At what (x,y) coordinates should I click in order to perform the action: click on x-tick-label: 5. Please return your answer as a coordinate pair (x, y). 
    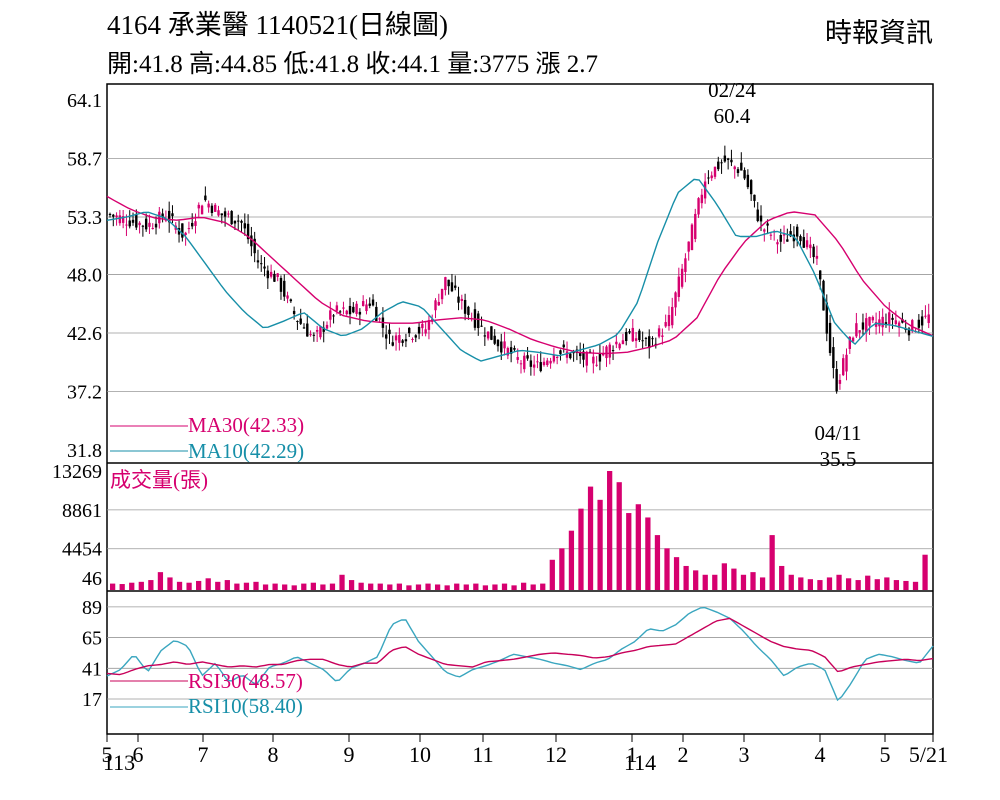
    Looking at the image, I should click on (885, 754).